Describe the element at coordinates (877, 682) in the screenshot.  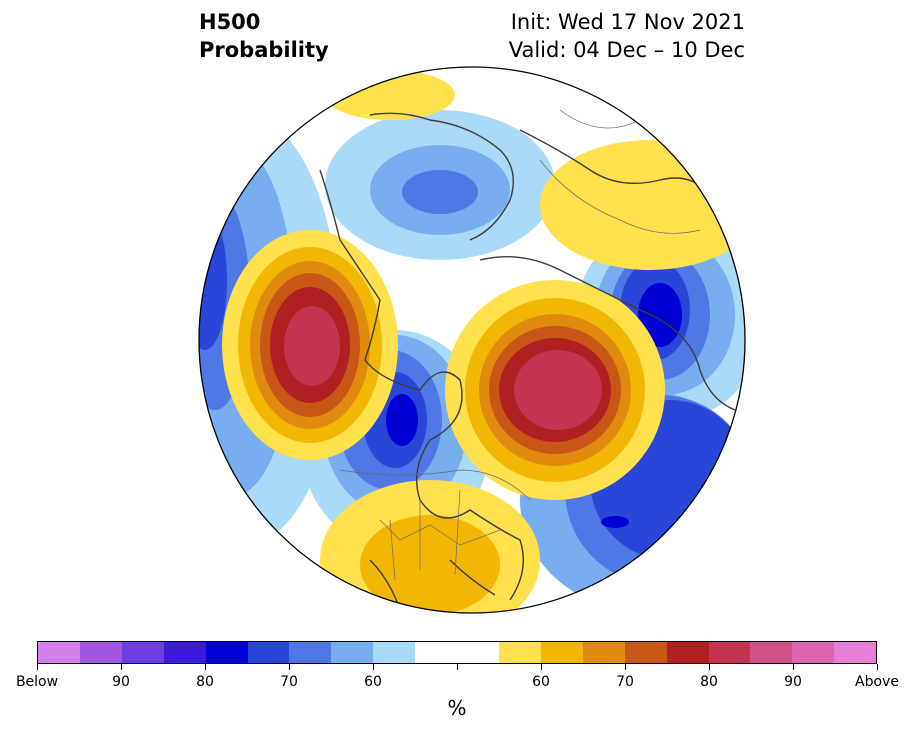
I see `colorbar-tick-label: Above` at that location.